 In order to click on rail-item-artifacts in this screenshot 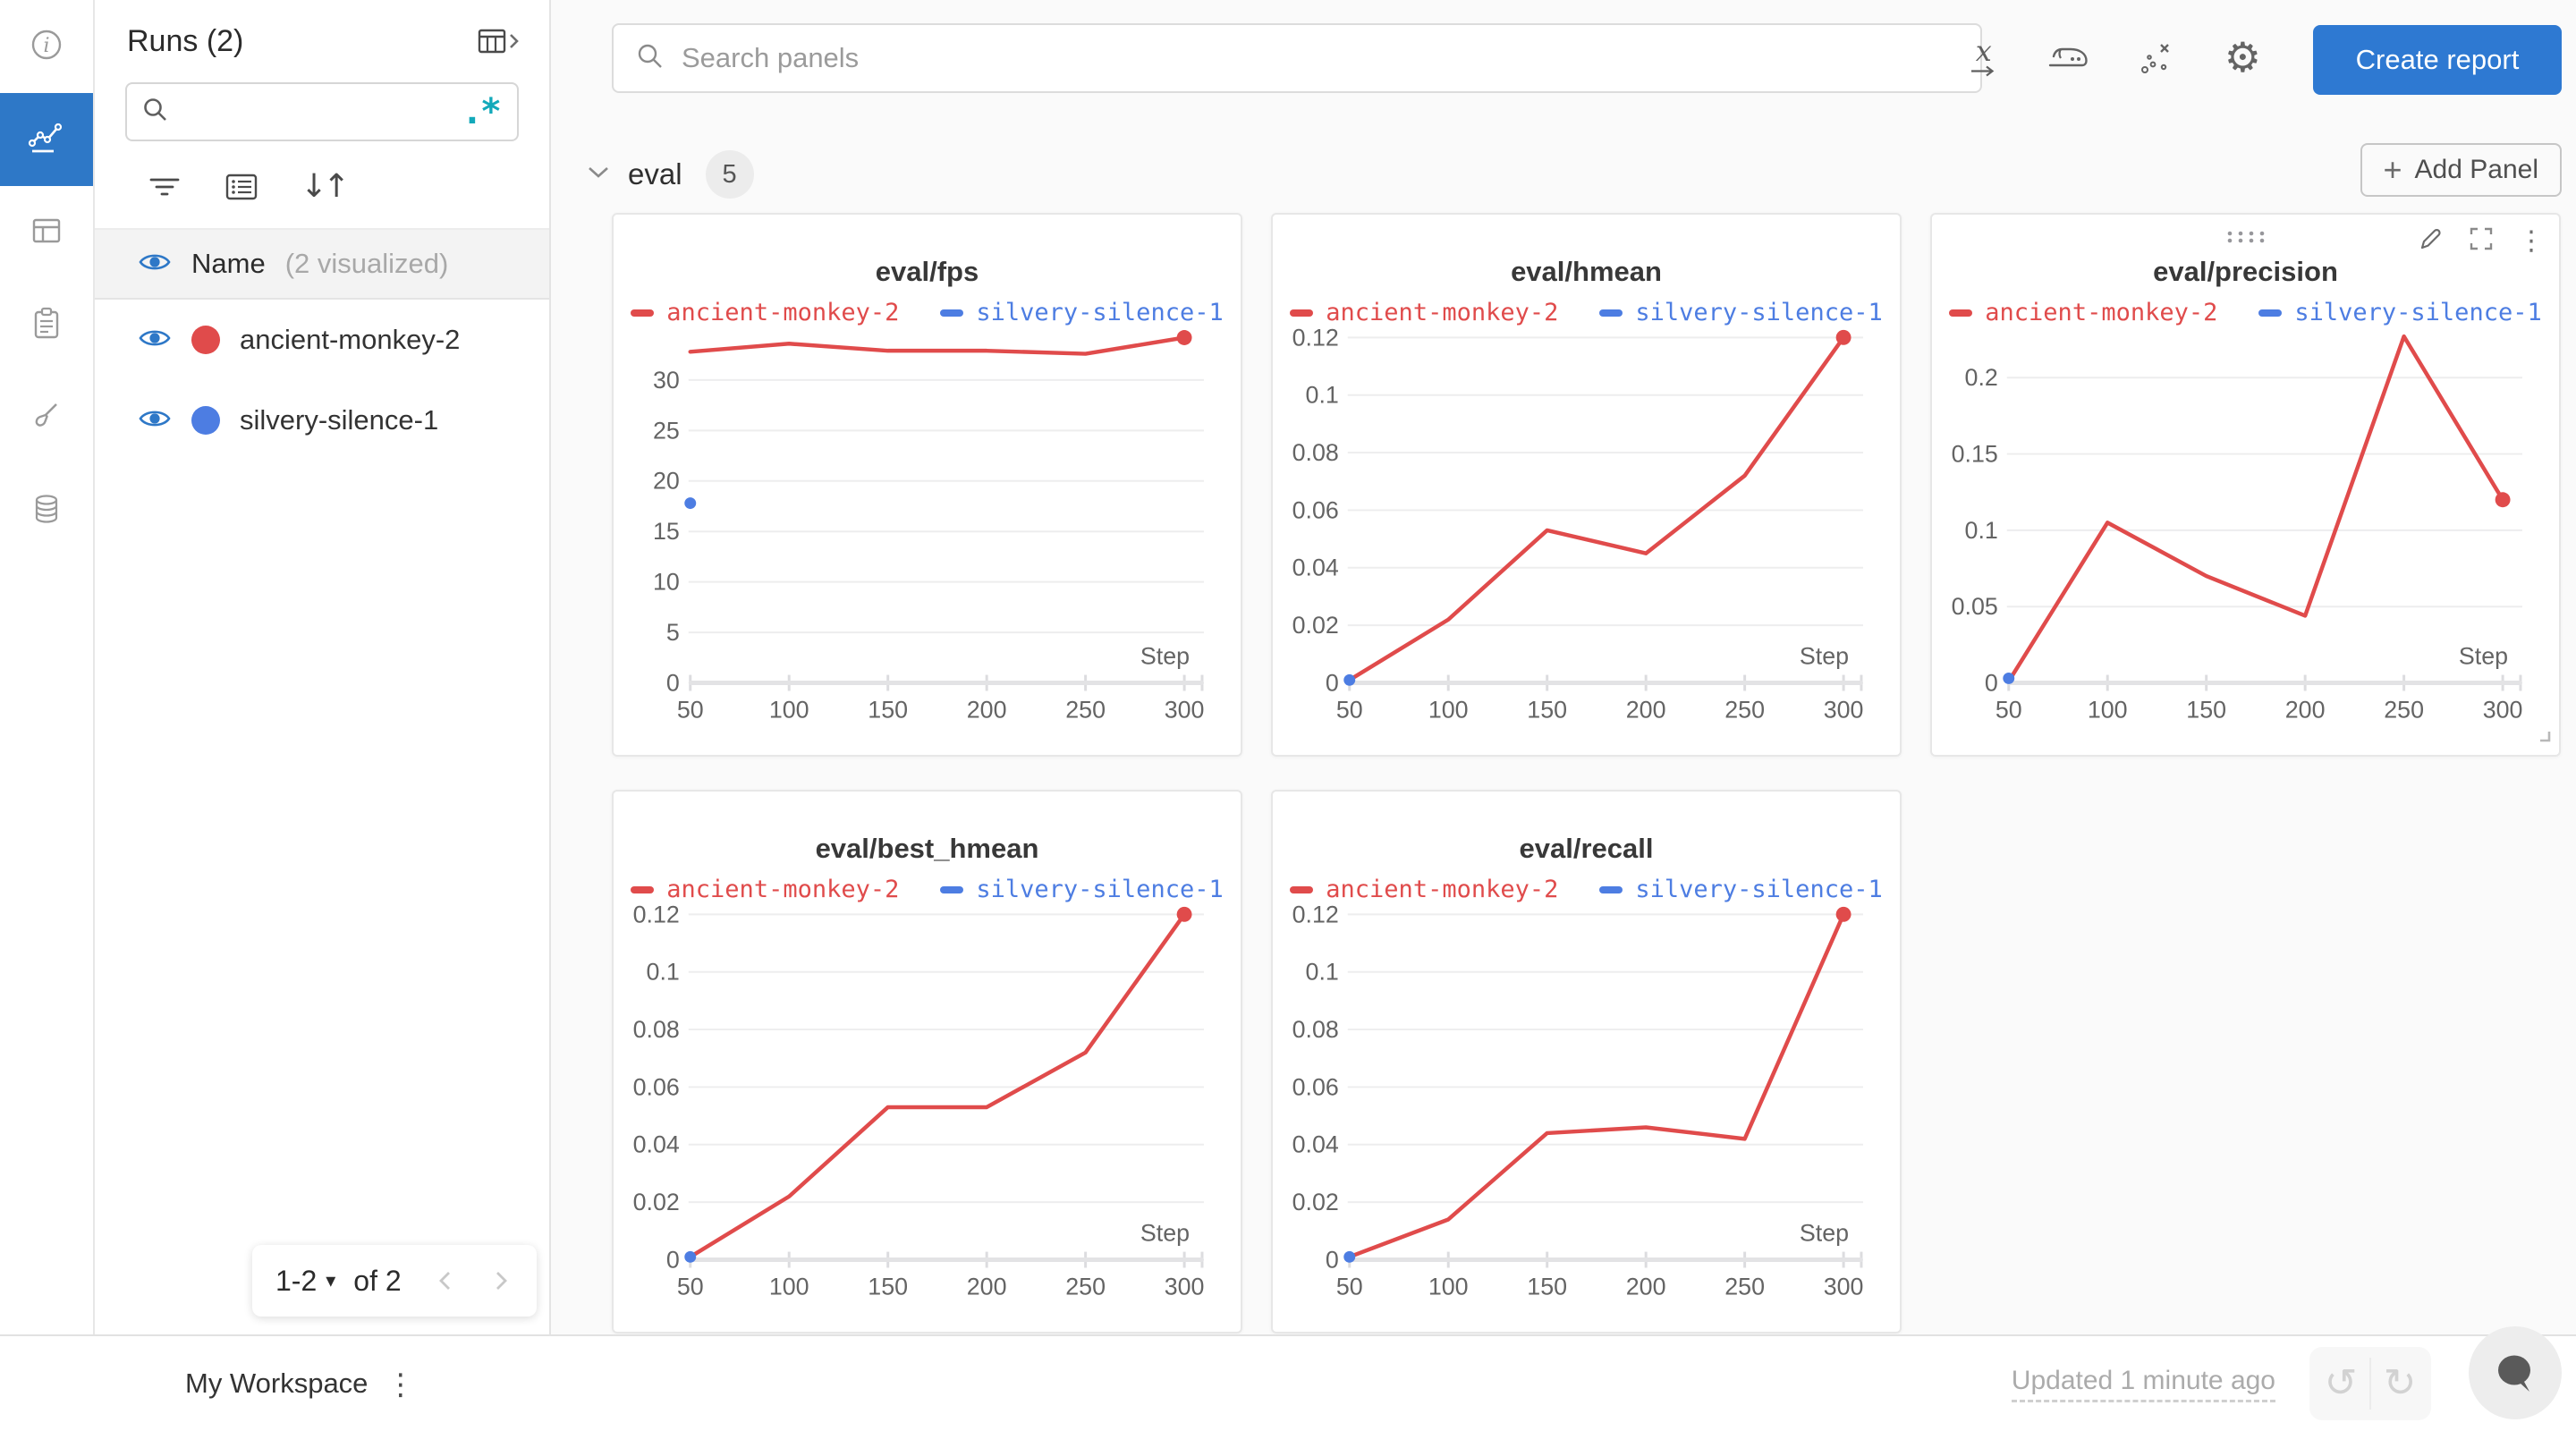, I will do `click(46, 512)`.